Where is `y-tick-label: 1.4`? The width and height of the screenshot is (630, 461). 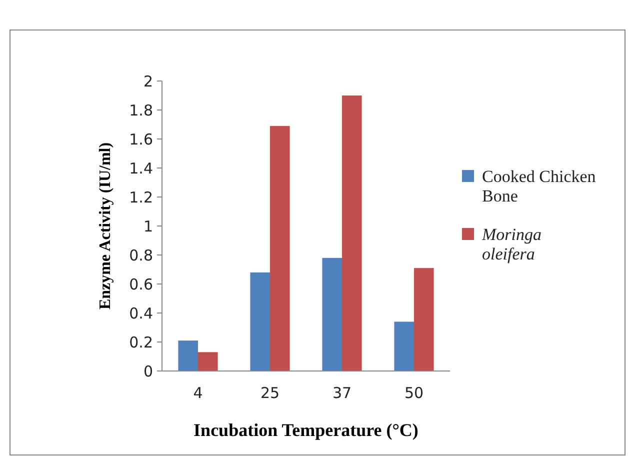 y-tick-label: 1.4 is located at coordinates (141, 168).